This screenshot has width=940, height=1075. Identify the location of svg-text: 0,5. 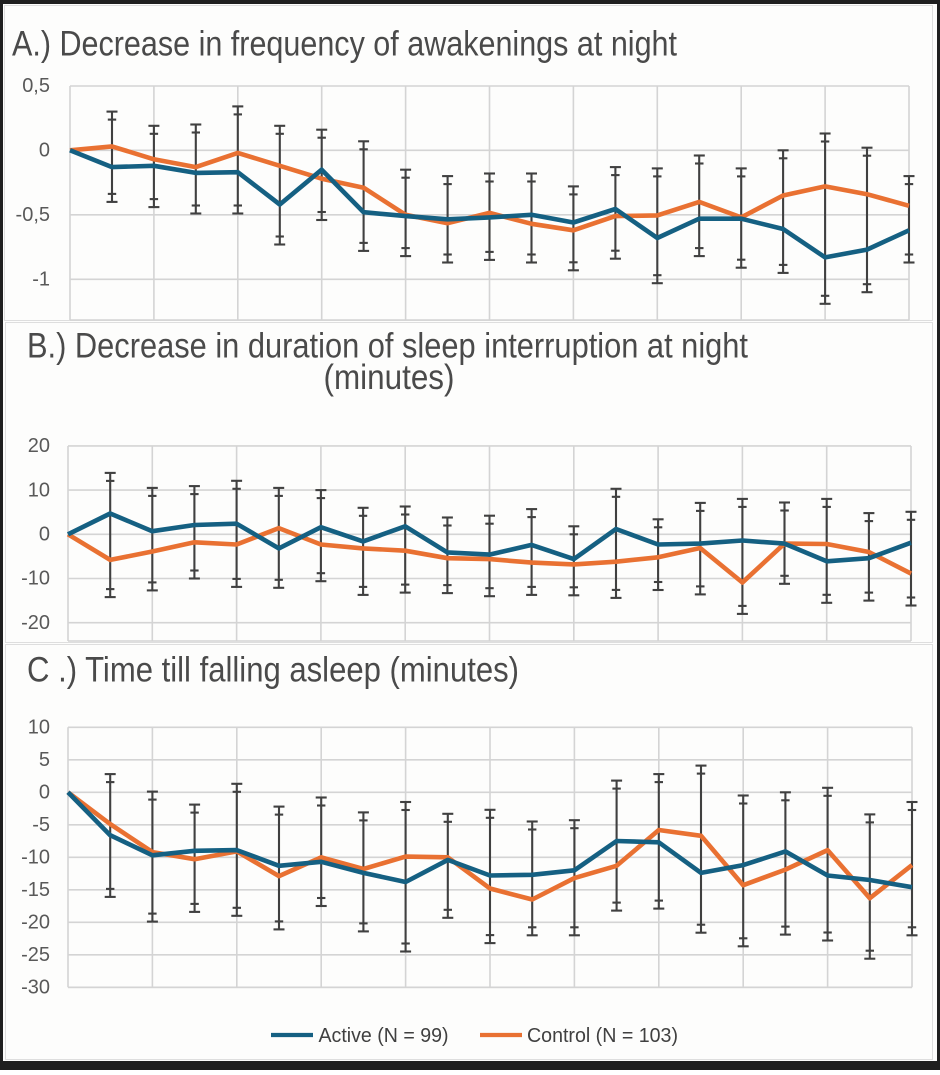
(36, 86).